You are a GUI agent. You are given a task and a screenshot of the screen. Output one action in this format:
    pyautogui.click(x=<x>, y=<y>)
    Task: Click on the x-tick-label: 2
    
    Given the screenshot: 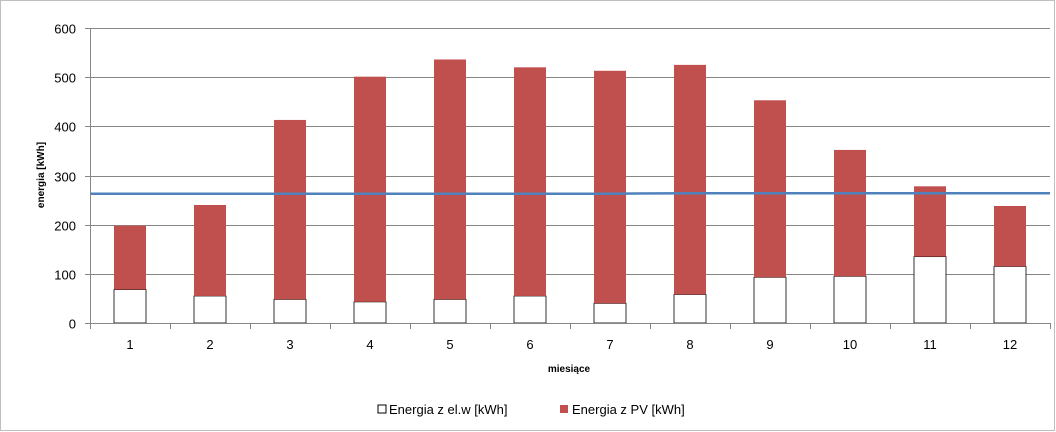 What is the action you would take?
    pyautogui.click(x=209, y=344)
    